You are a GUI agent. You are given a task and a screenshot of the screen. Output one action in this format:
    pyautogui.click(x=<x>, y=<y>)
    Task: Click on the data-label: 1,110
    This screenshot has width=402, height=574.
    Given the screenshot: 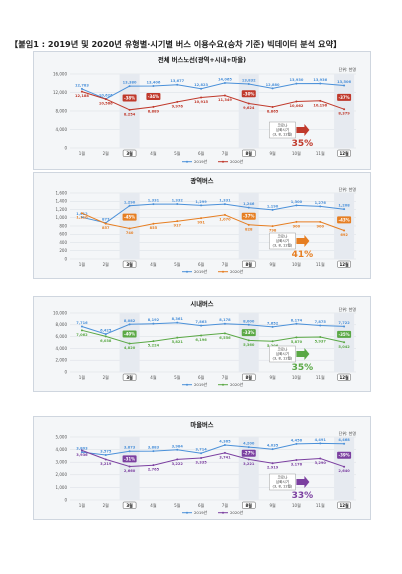 What is the action you would take?
    pyautogui.click(x=82, y=218)
    